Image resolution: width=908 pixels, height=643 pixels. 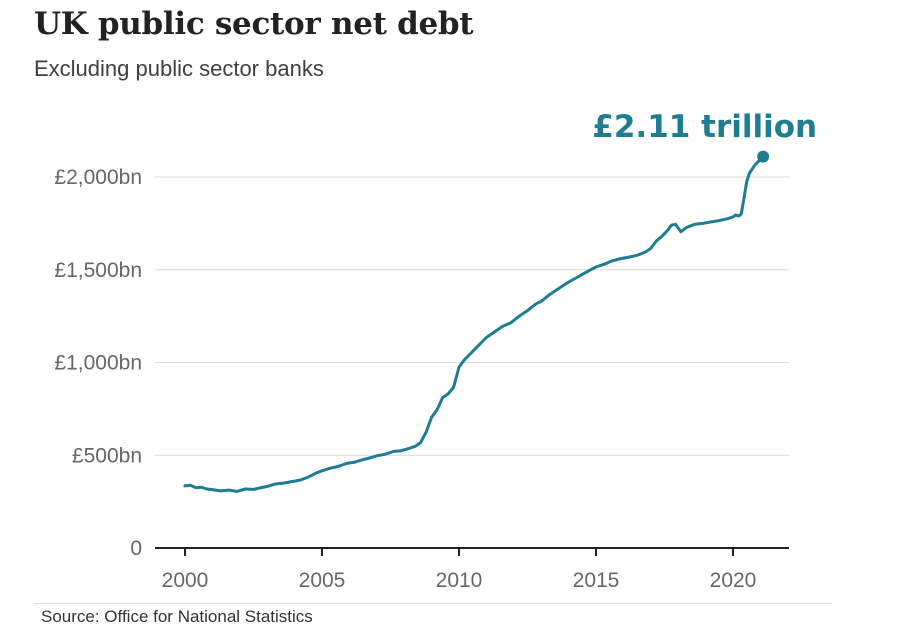 What do you see at coordinates (136, 548) in the screenshot?
I see `y-tick-label: 0` at bounding box center [136, 548].